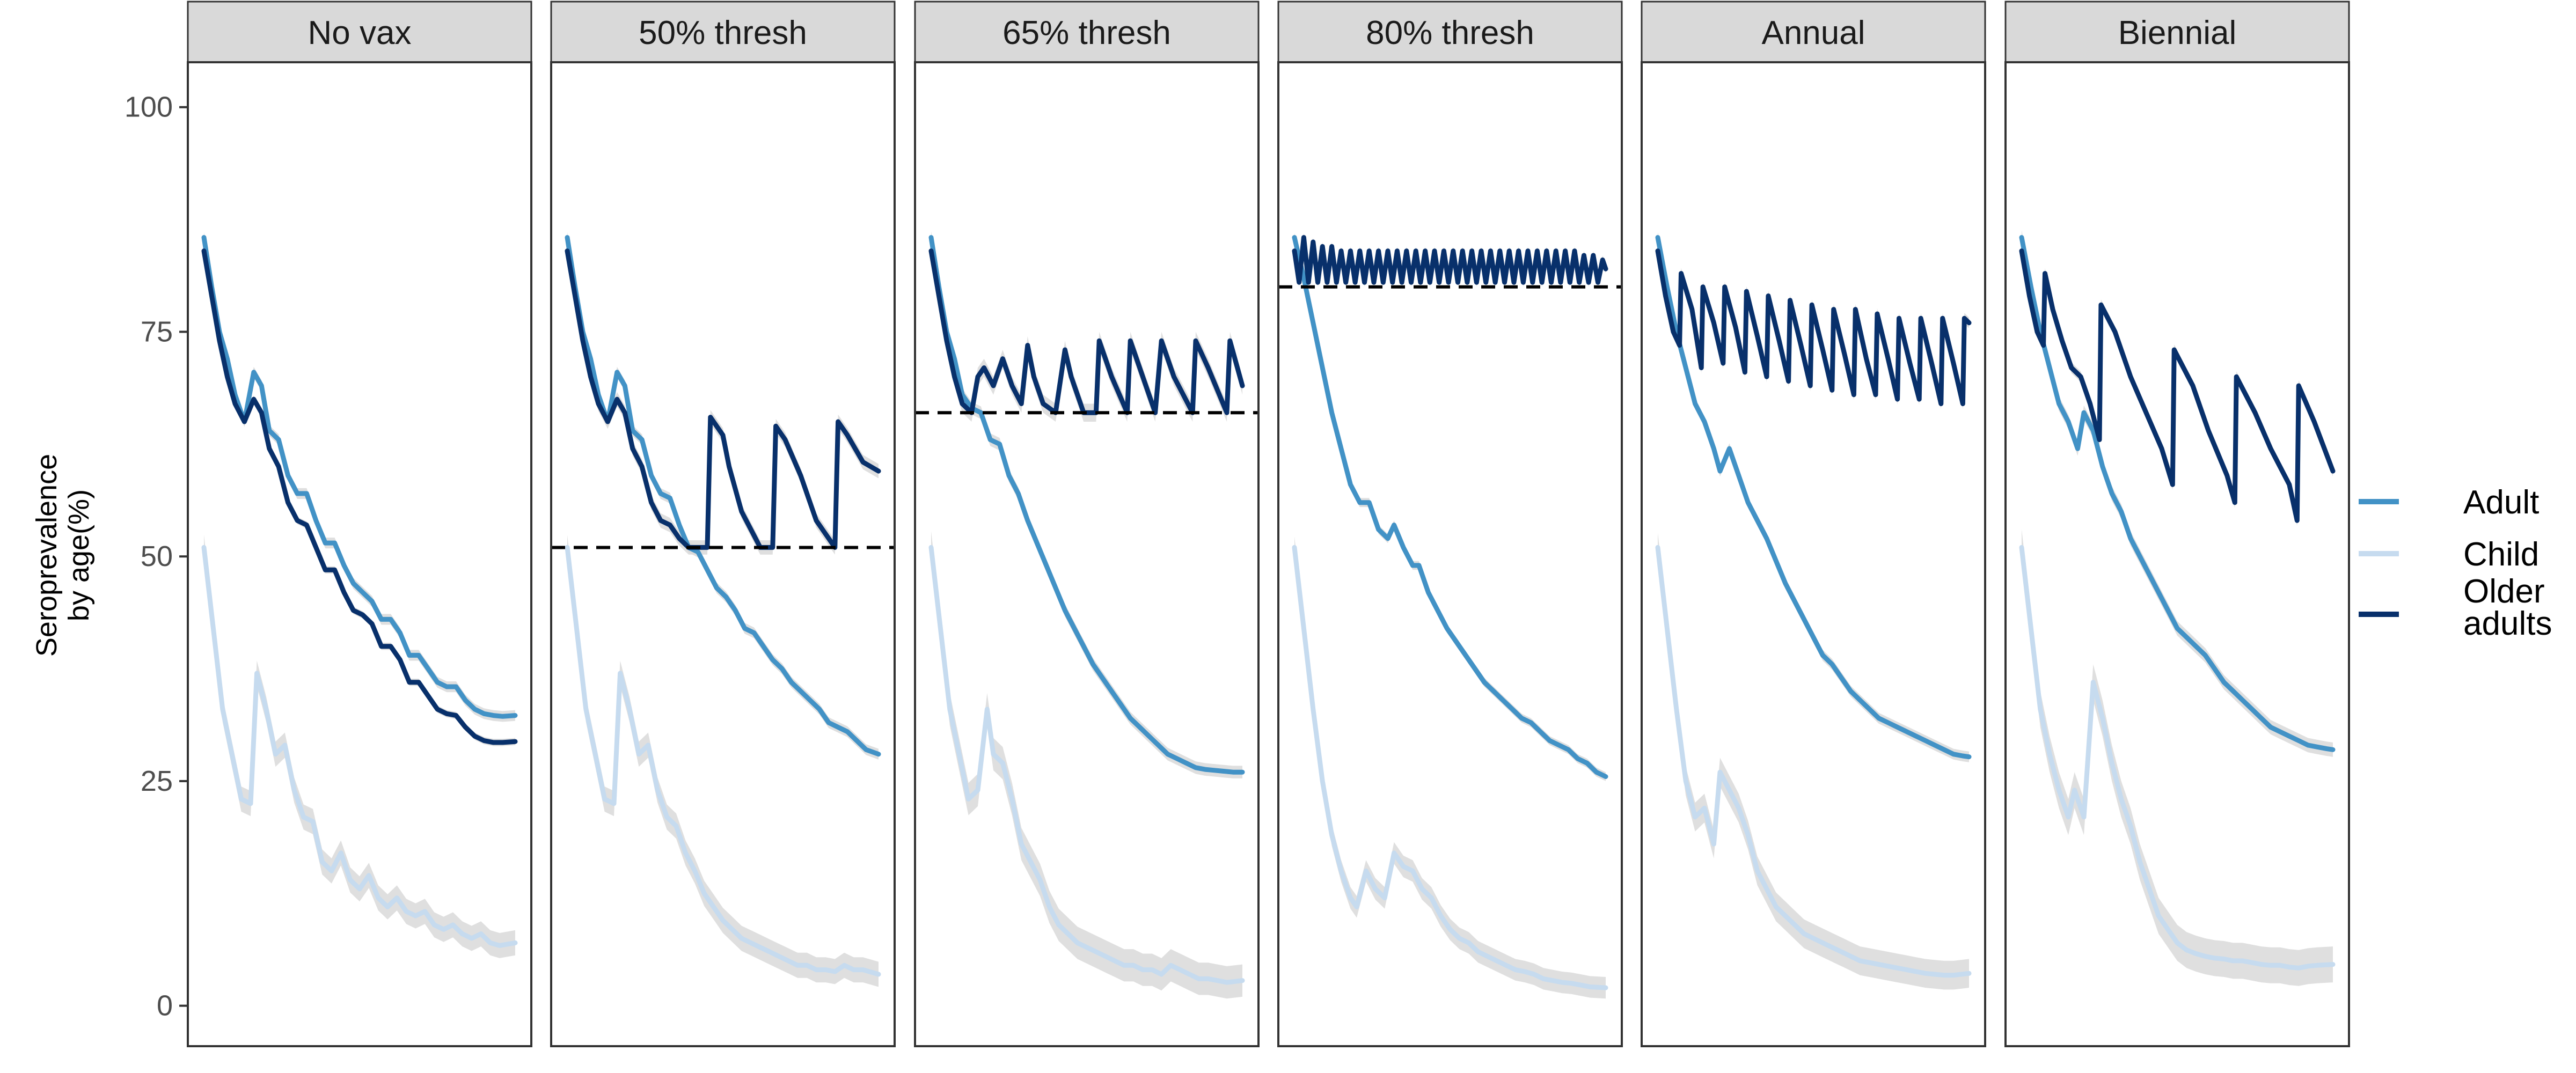 This screenshot has height=1073, width=2576. Describe the element at coordinates (157, 331) in the screenshot. I see `y-tick-label: 75` at that location.